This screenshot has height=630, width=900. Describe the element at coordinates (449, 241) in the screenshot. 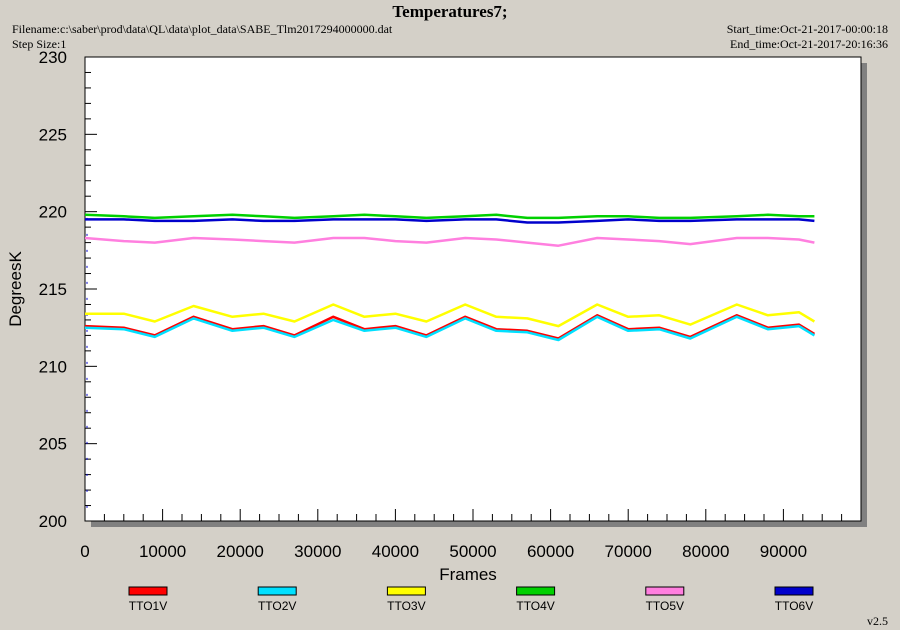

I see `series-line-tto5v` at that location.